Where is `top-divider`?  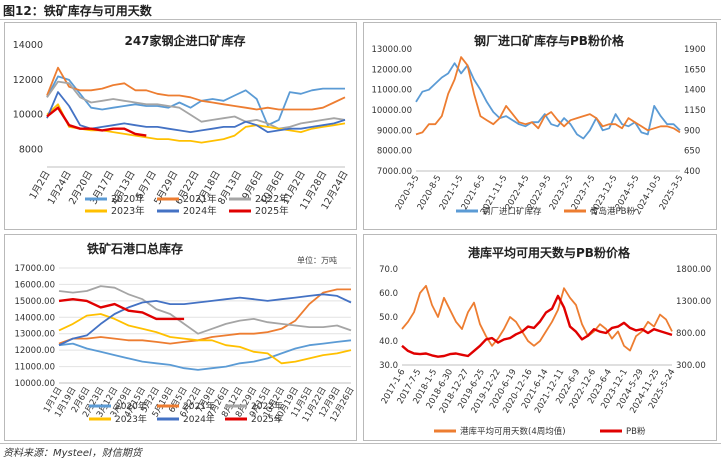 top-divider is located at coordinates (360, 19).